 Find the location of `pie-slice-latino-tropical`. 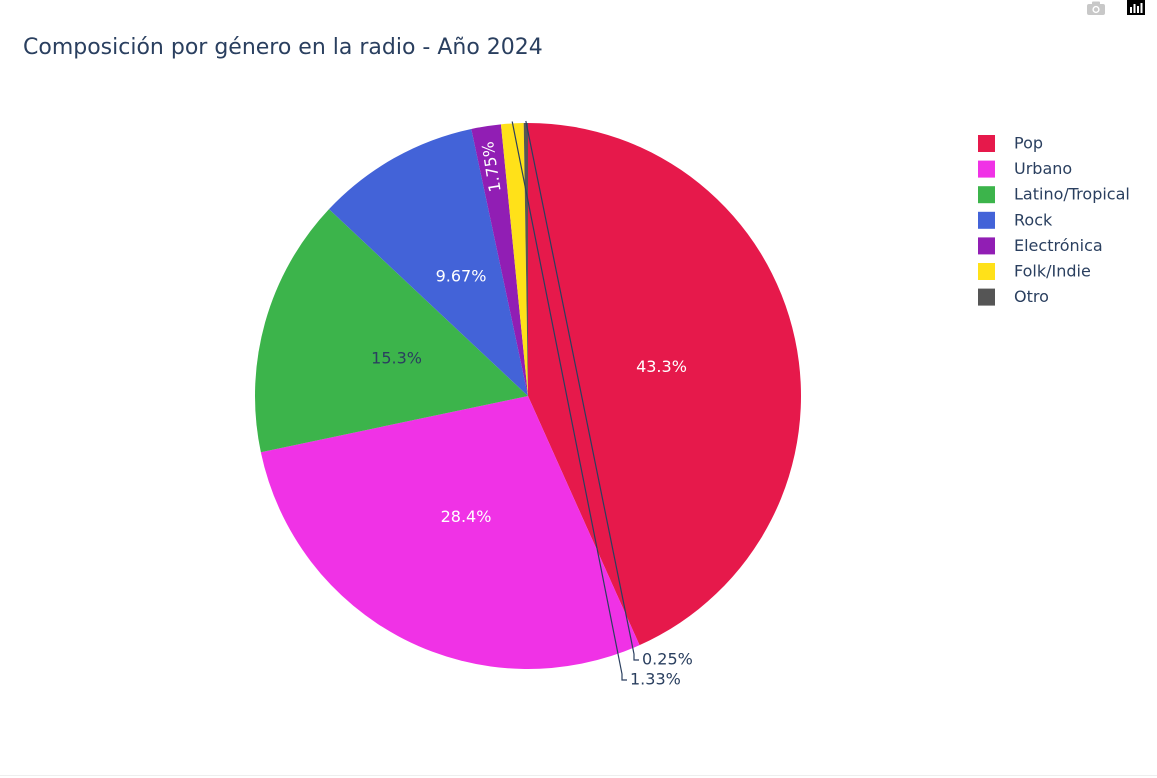

pie-slice-latino-tropical is located at coordinates (391, 331).